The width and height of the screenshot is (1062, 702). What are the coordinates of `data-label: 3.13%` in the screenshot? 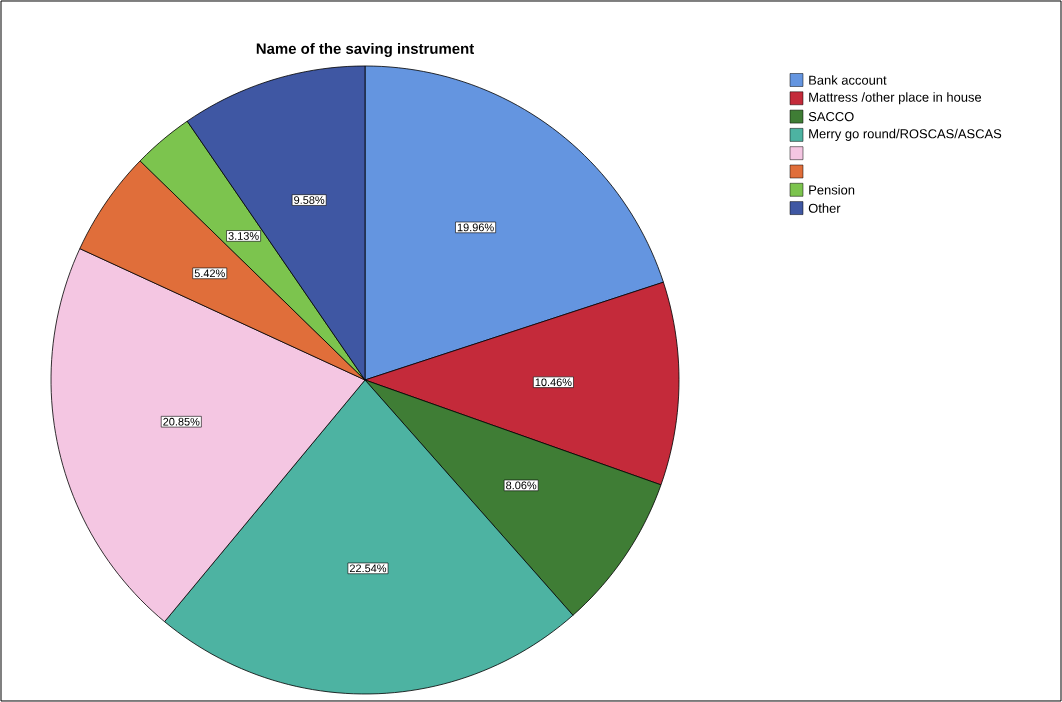 It's located at (243, 236).